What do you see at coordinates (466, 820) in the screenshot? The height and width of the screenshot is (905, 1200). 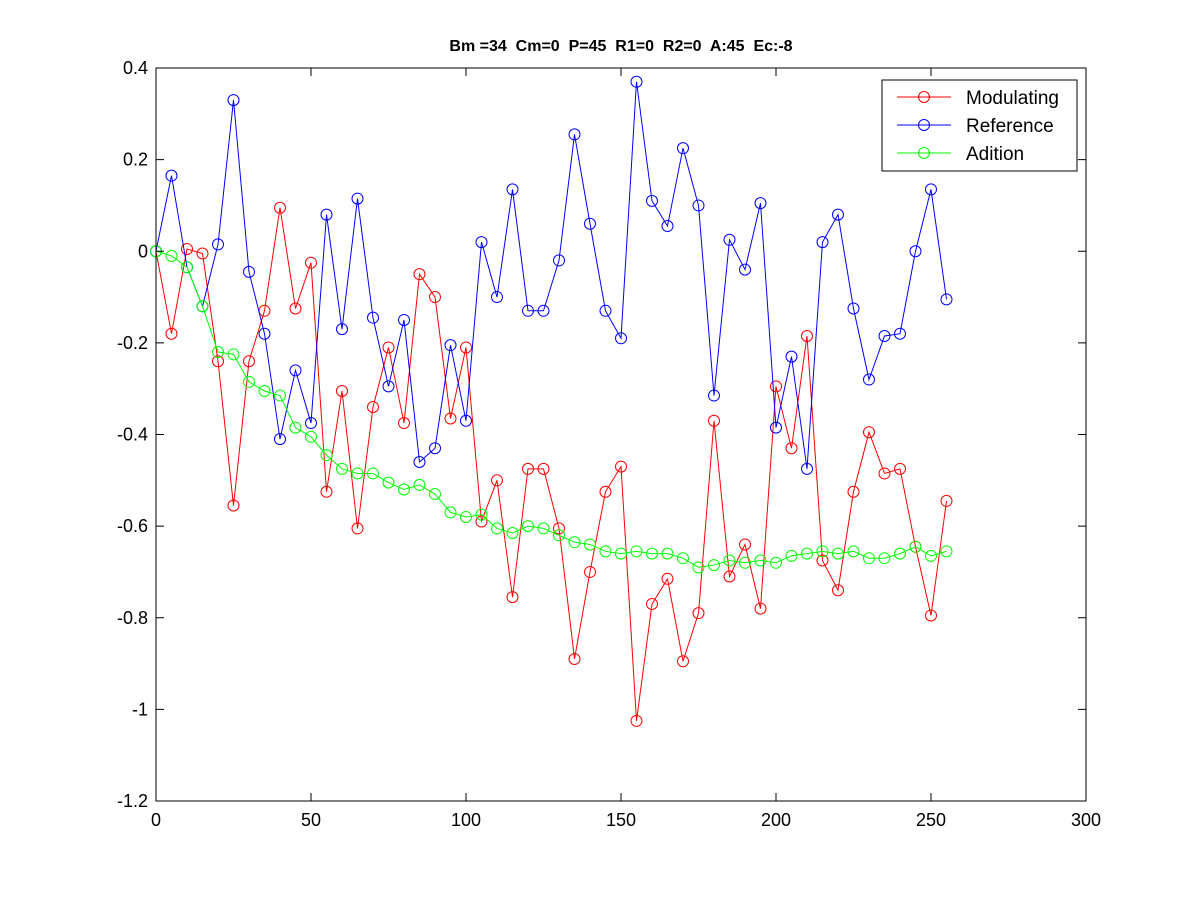 I see `x-tick-label: 100` at bounding box center [466, 820].